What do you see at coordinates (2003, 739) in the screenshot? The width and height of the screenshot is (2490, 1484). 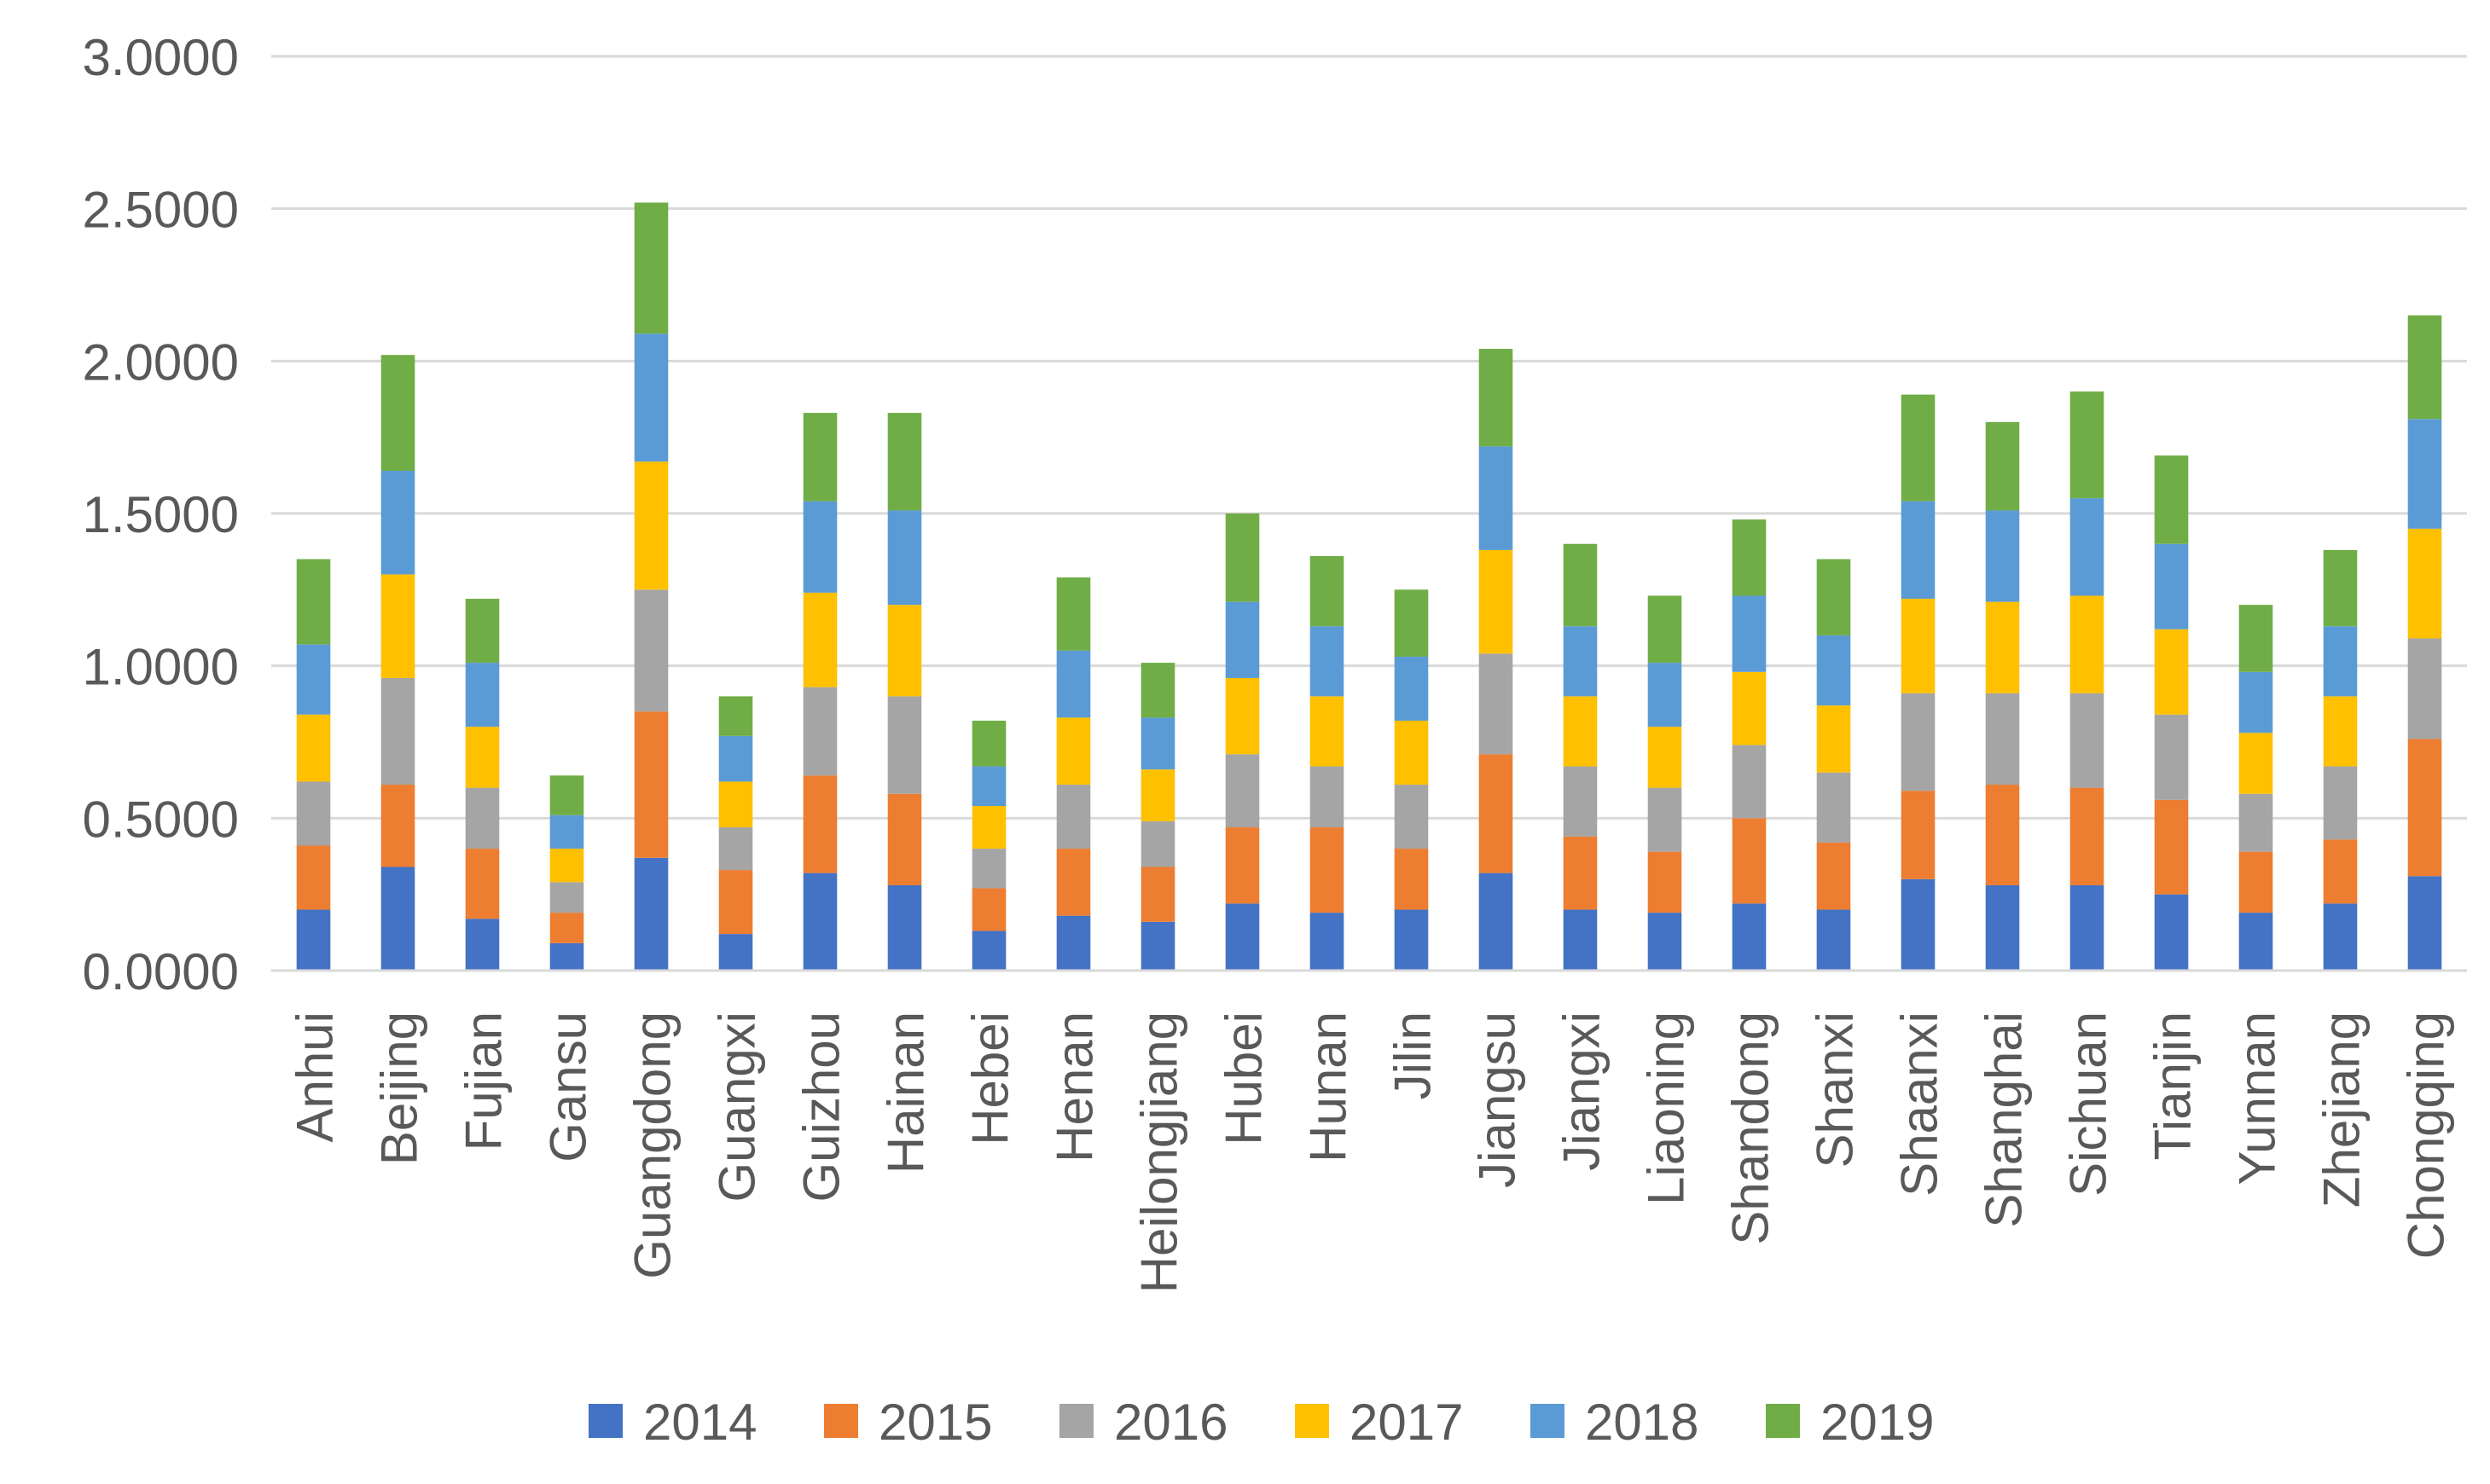 I see `bar-segment-2016-shanghai` at bounding box center [2003, 739].